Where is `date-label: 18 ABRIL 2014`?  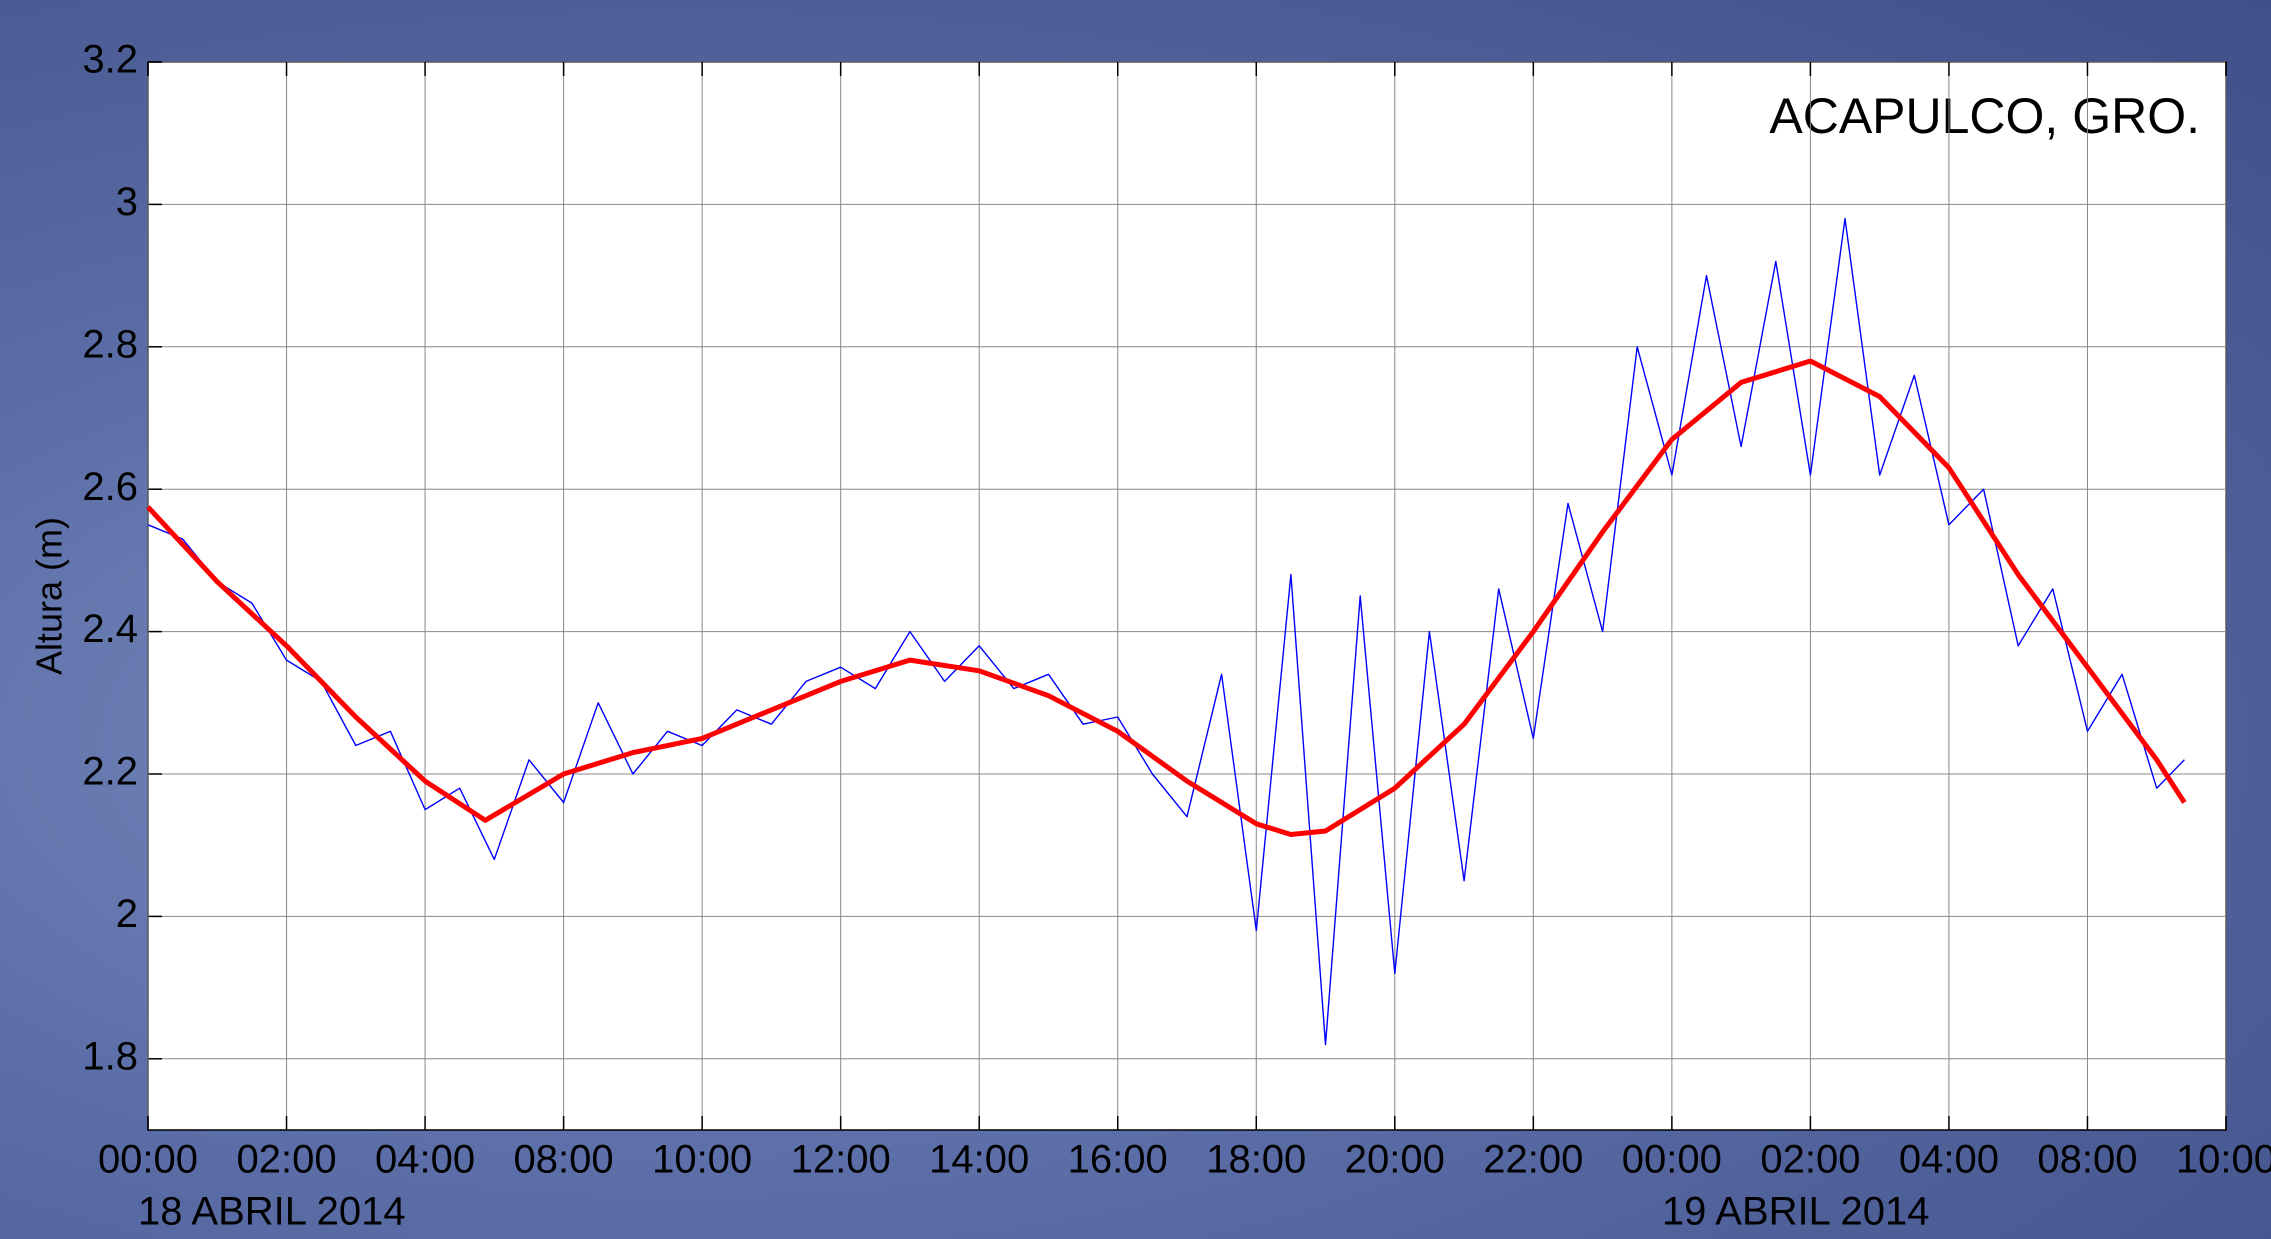 date-label: 18 ABRIL 2014 is located at coordinates (272, 1212).